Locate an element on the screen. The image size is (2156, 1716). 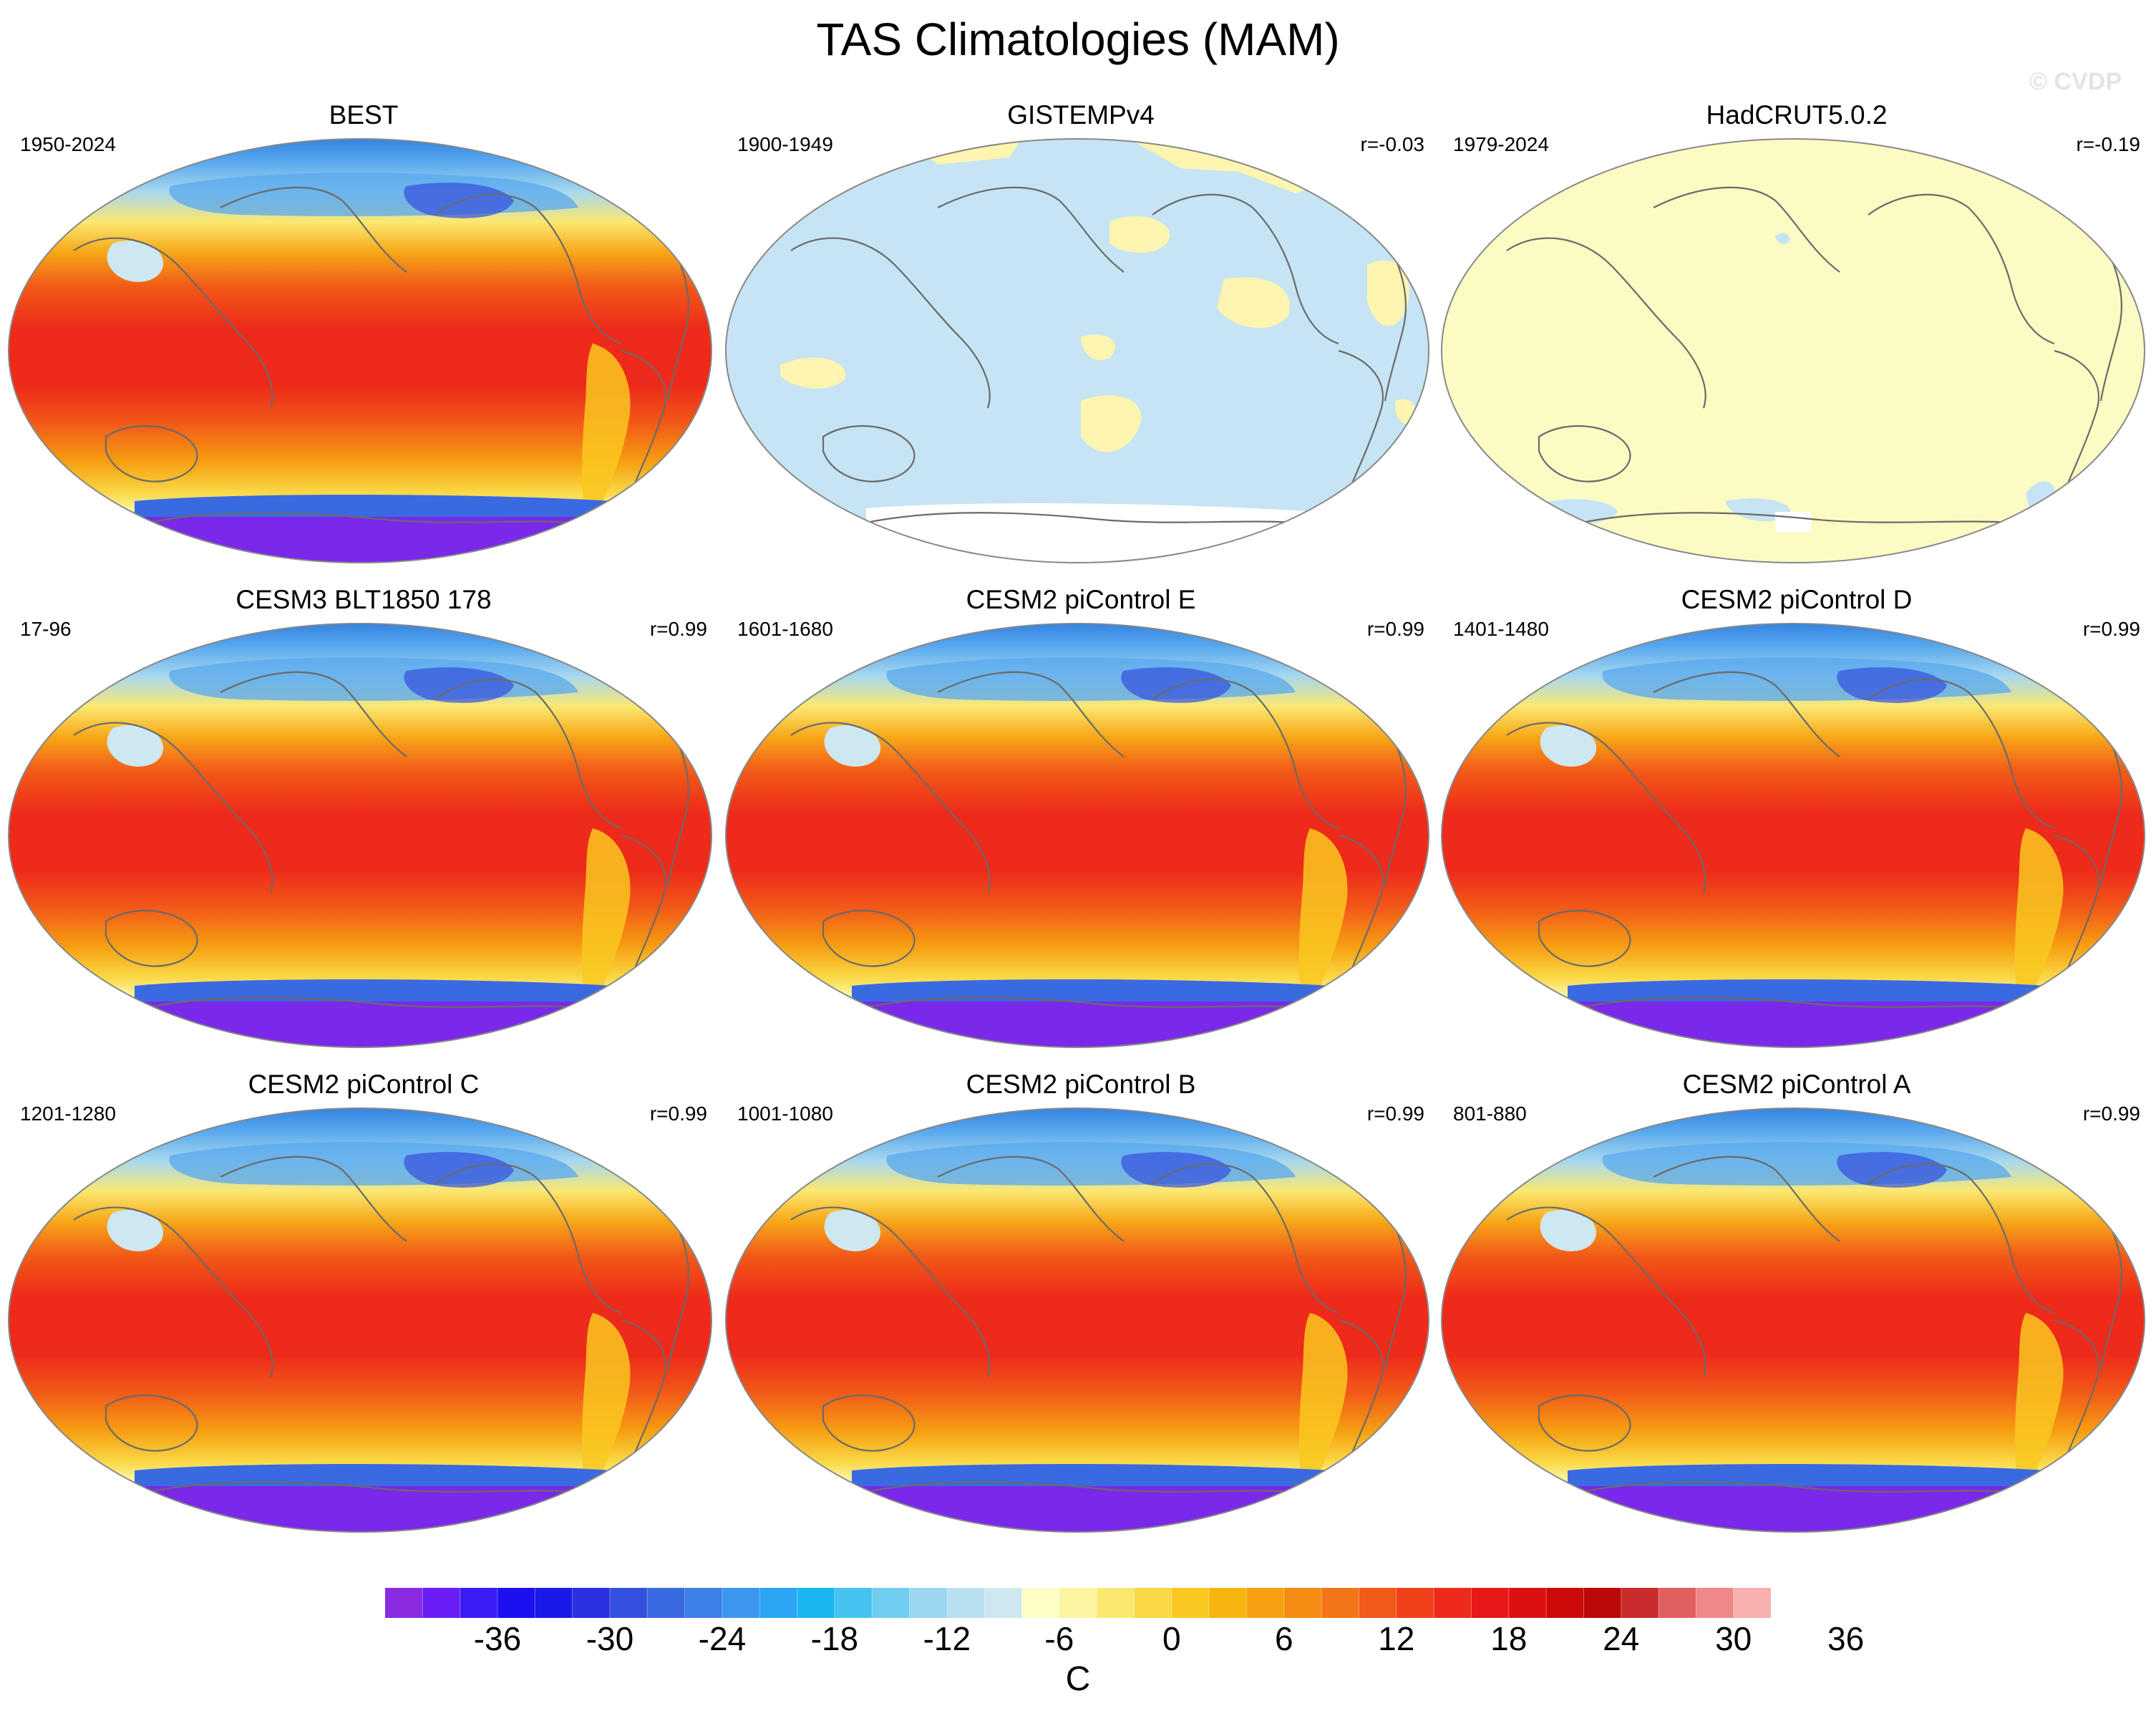
map-panel: CESM2 piControl A 801-880 r=0.99 is located at coordinates (1797, 1301).